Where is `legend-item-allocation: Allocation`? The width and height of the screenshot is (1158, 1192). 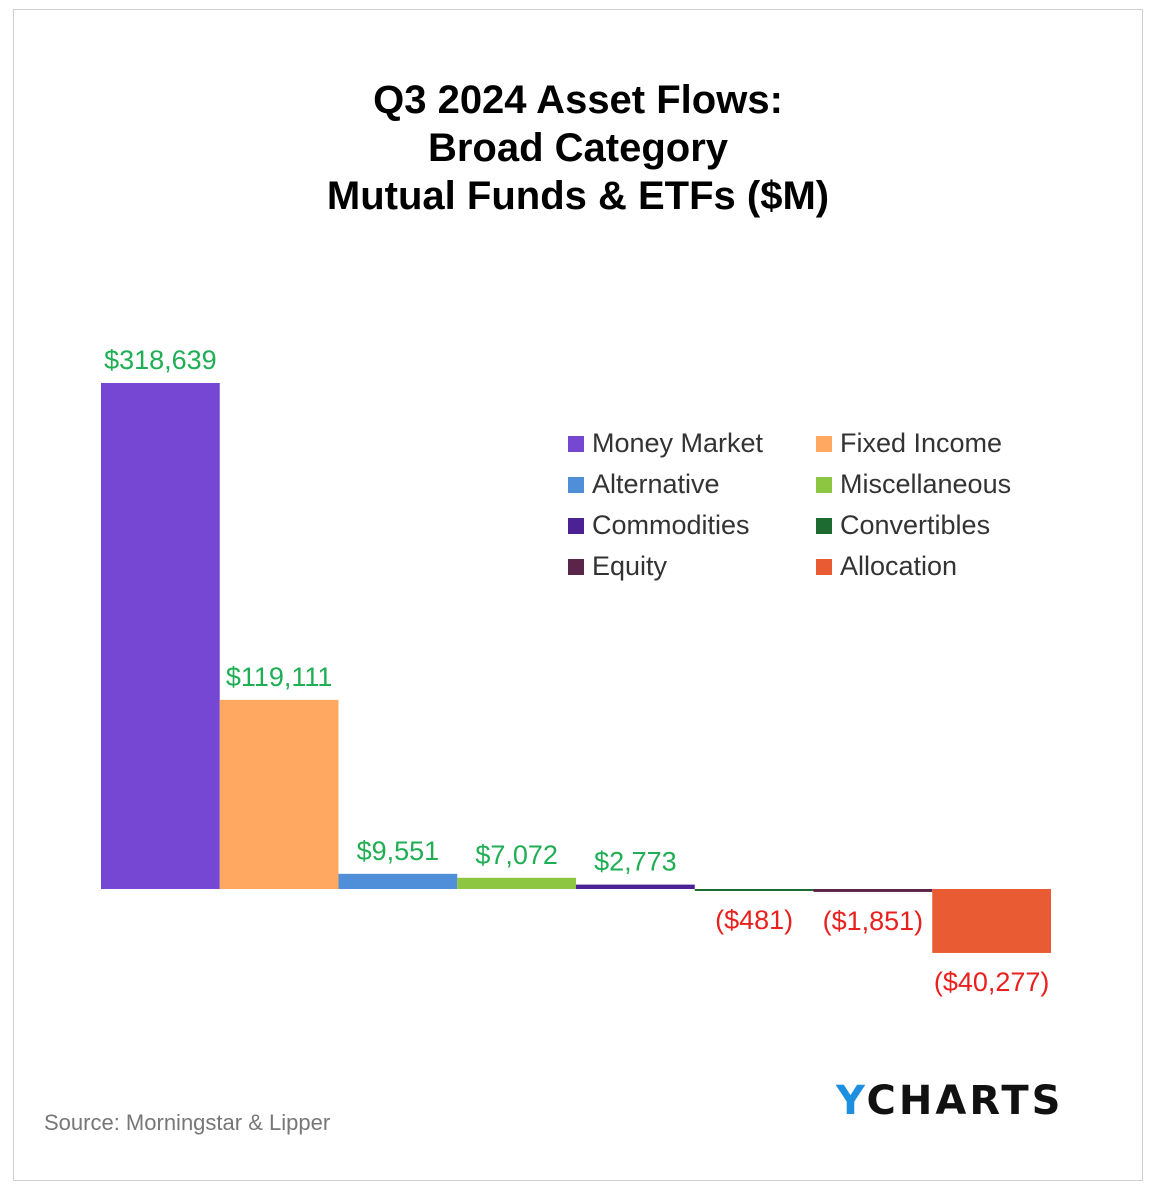
legend-item-allocation: Allocation is located at coordinates (941, 566).